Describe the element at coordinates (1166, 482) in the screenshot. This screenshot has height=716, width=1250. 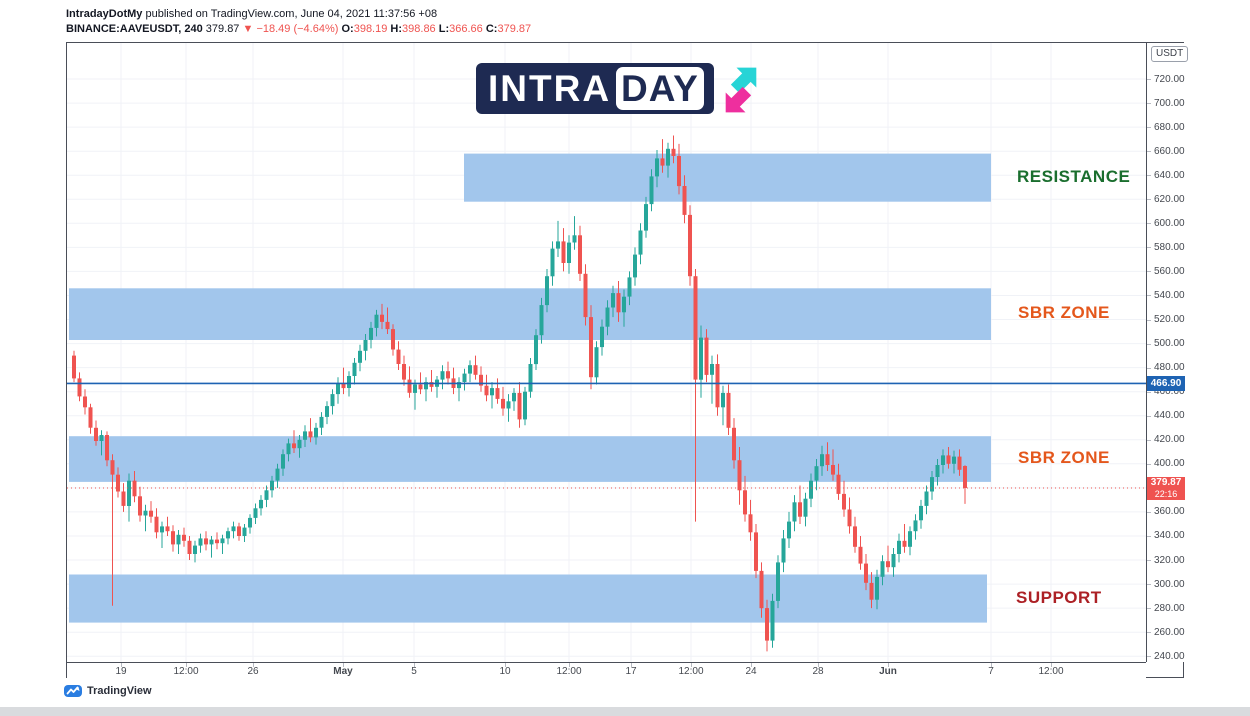
I see `current-price-value: 379.87` at that location.